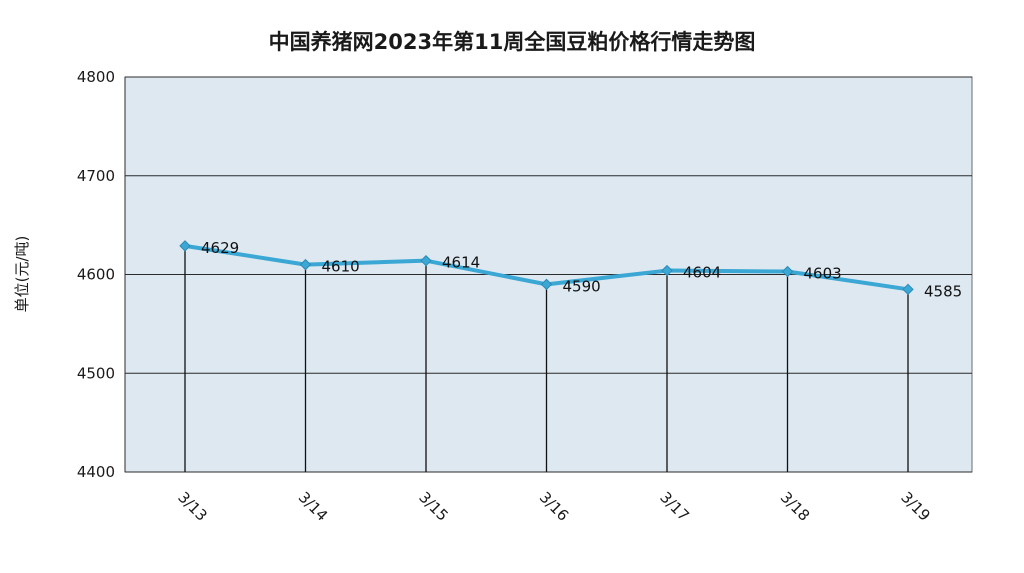  Describe the element at coordinates (185, 246) in the screenshot. I see `data-point-3/13` at that location.